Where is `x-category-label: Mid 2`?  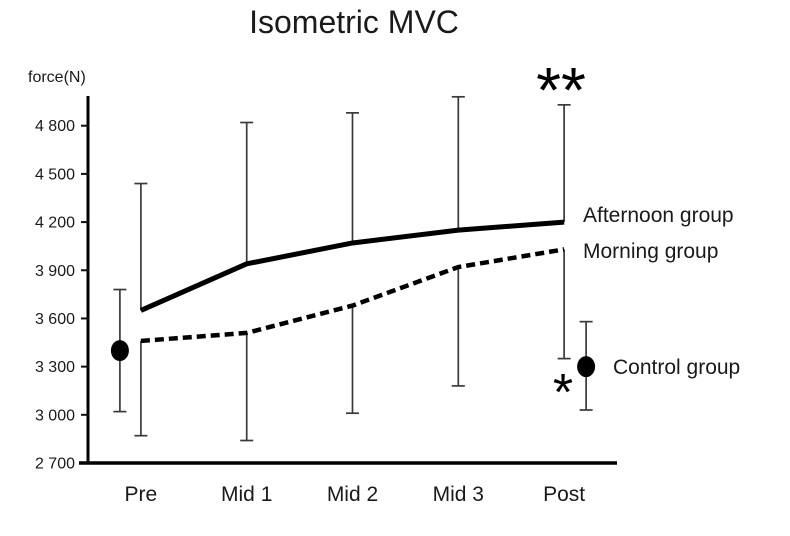 x-category-label: Mid 2 is located at coordinates (352, 494).